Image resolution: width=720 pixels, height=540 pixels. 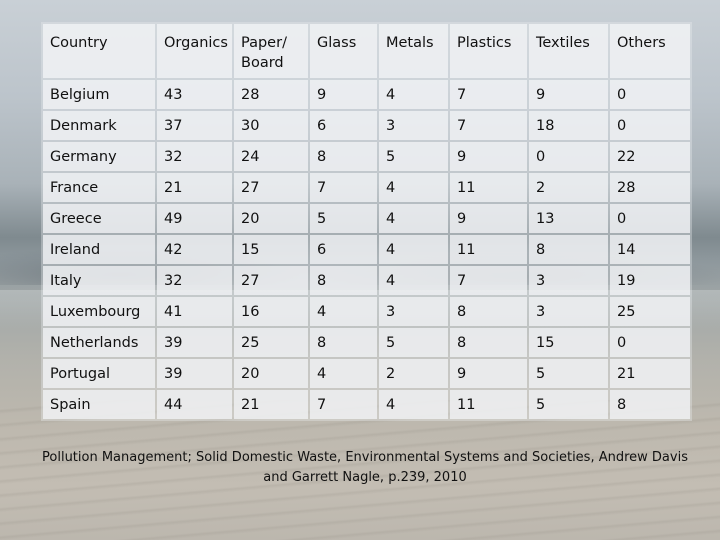 What do you see at coordinates (99, 404) in the screenshot?
I see `cell-country: Spain` at bounding box center [99, 404].